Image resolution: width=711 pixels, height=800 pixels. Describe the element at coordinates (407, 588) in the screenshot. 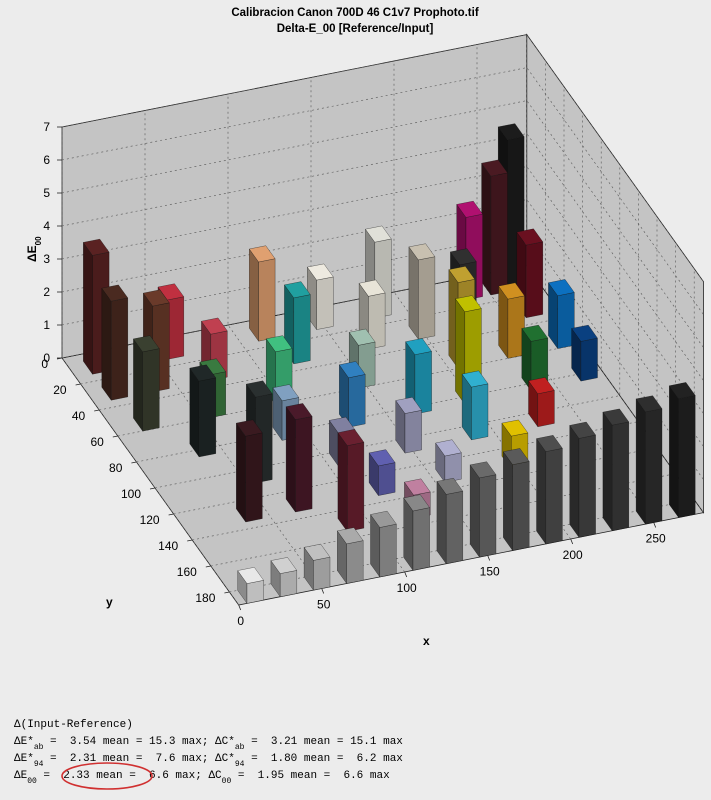

I see `x-tick-label: 100` at that location.